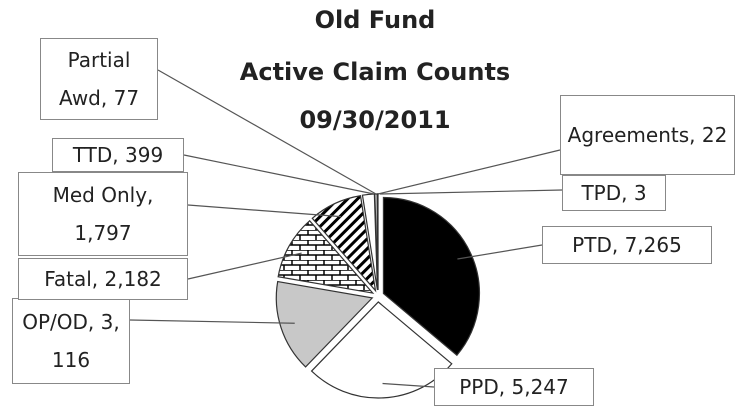 This screenshot has height=411, width=739. I want to click on data-label-text: Fatal, 2,182, so click(103, 279).